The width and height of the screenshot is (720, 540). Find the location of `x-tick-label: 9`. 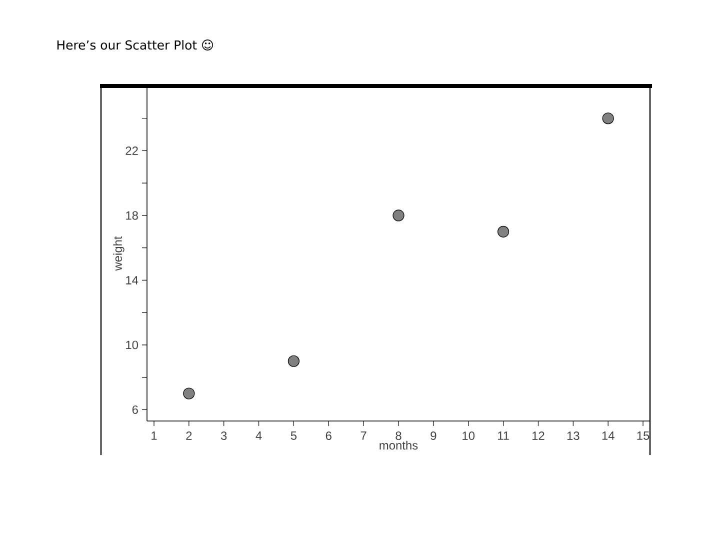

x-tick-label: 9 is located at coordinates (433, 436).